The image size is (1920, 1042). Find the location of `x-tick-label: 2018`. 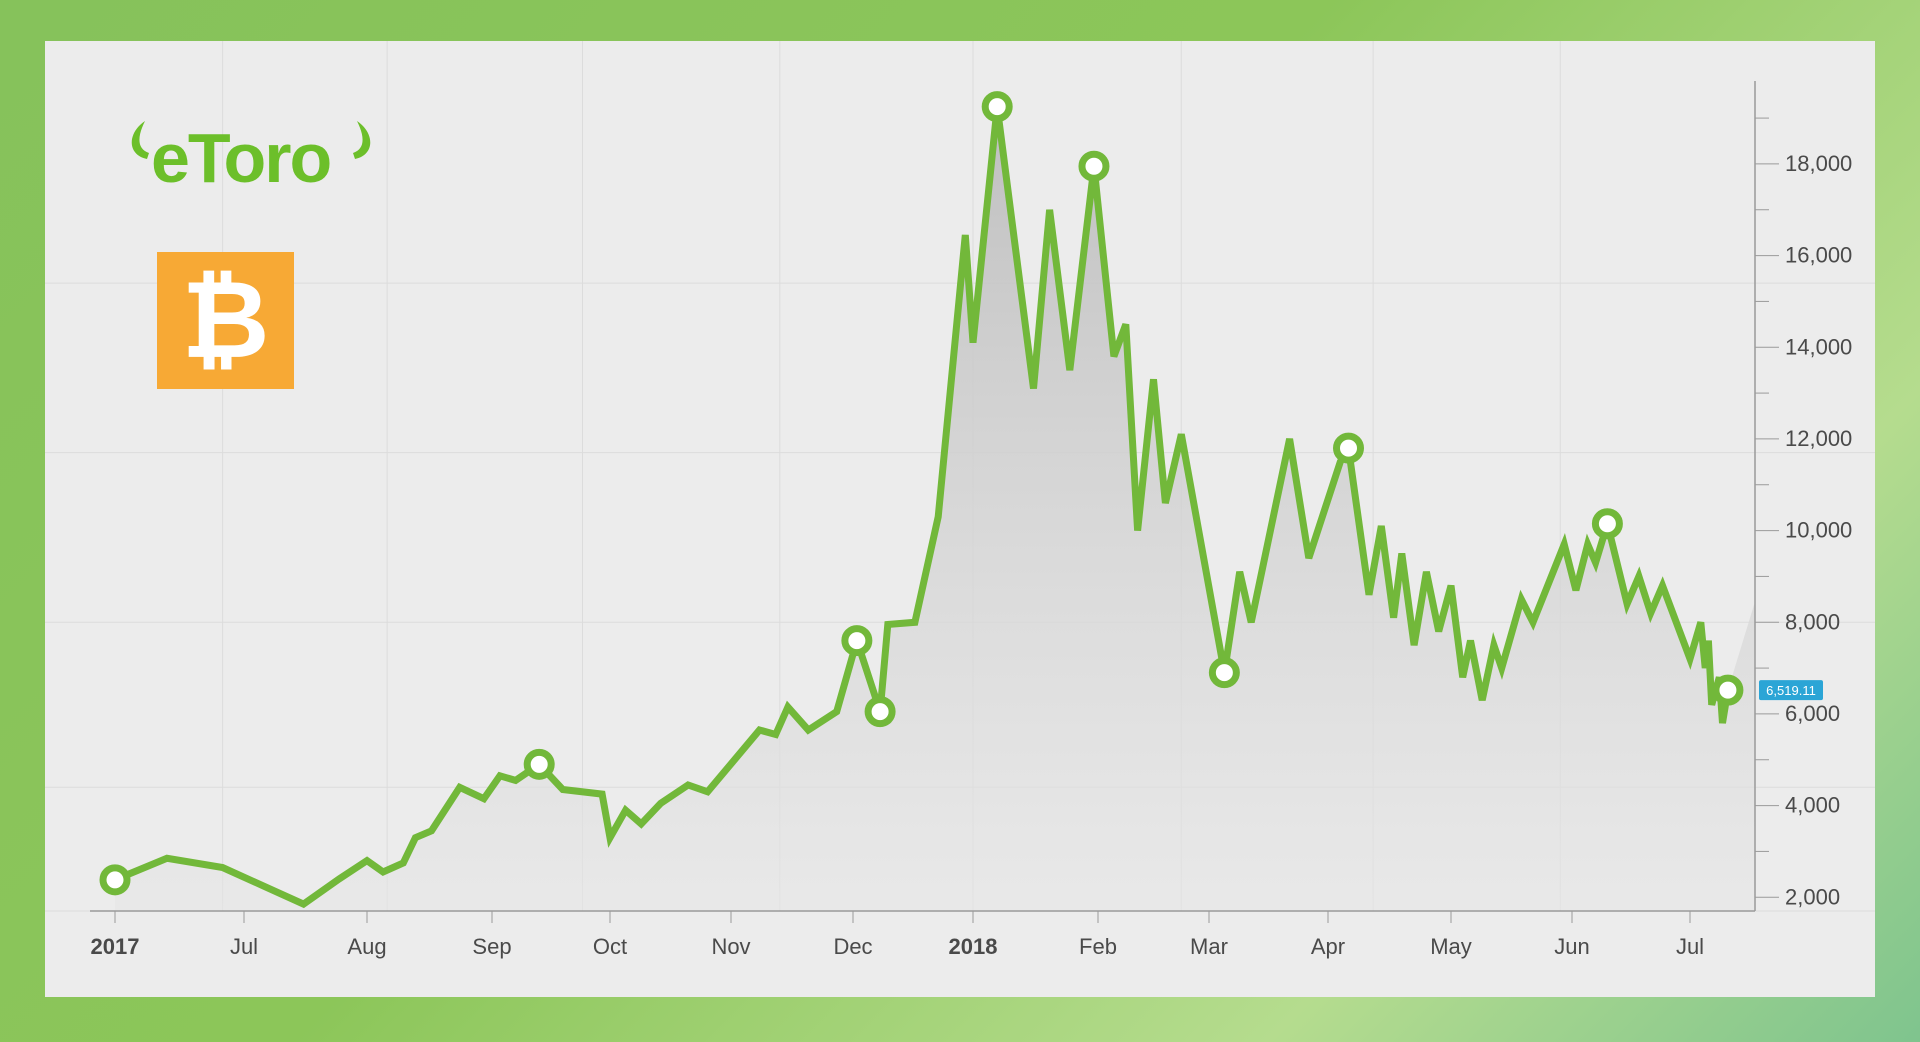

x-tick-label: 2018 is located at coordinates (973, 946).